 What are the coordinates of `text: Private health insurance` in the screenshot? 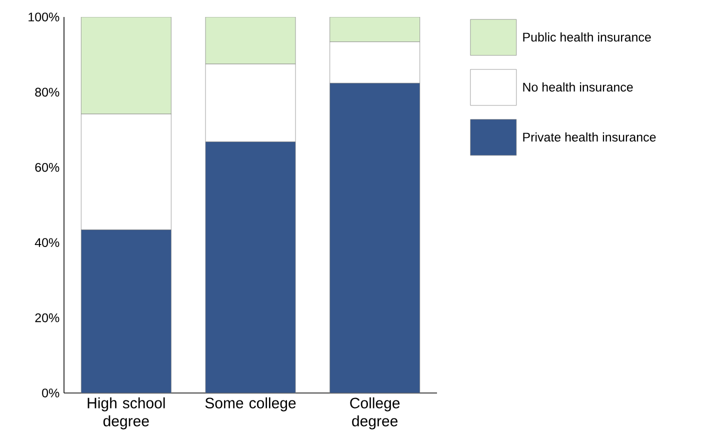 It's located at (589, 137).